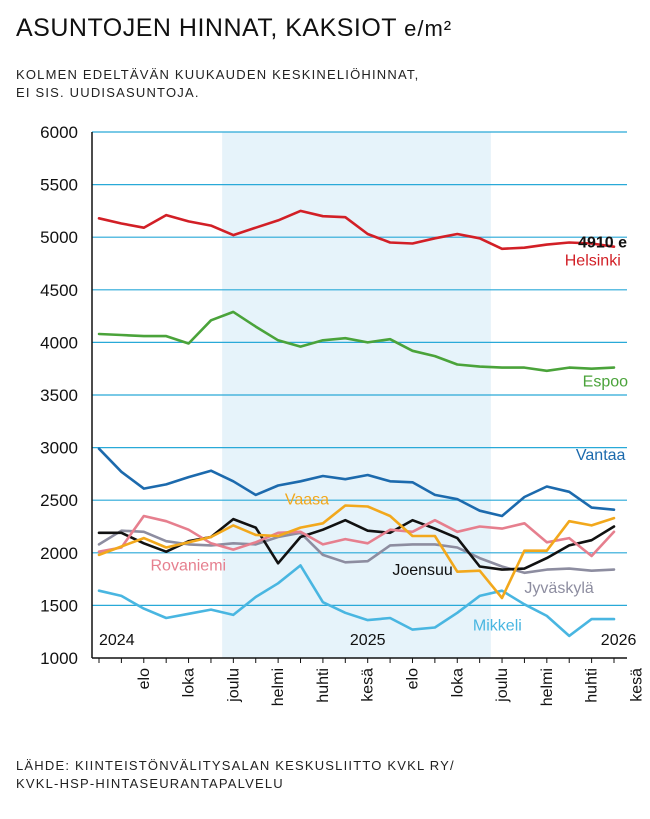 The width and height of the screenshot is (650, 819). I want to click on source-line-2: KVKL-HSP-HINTASEURANTAPALVELU, so click(150, 783).